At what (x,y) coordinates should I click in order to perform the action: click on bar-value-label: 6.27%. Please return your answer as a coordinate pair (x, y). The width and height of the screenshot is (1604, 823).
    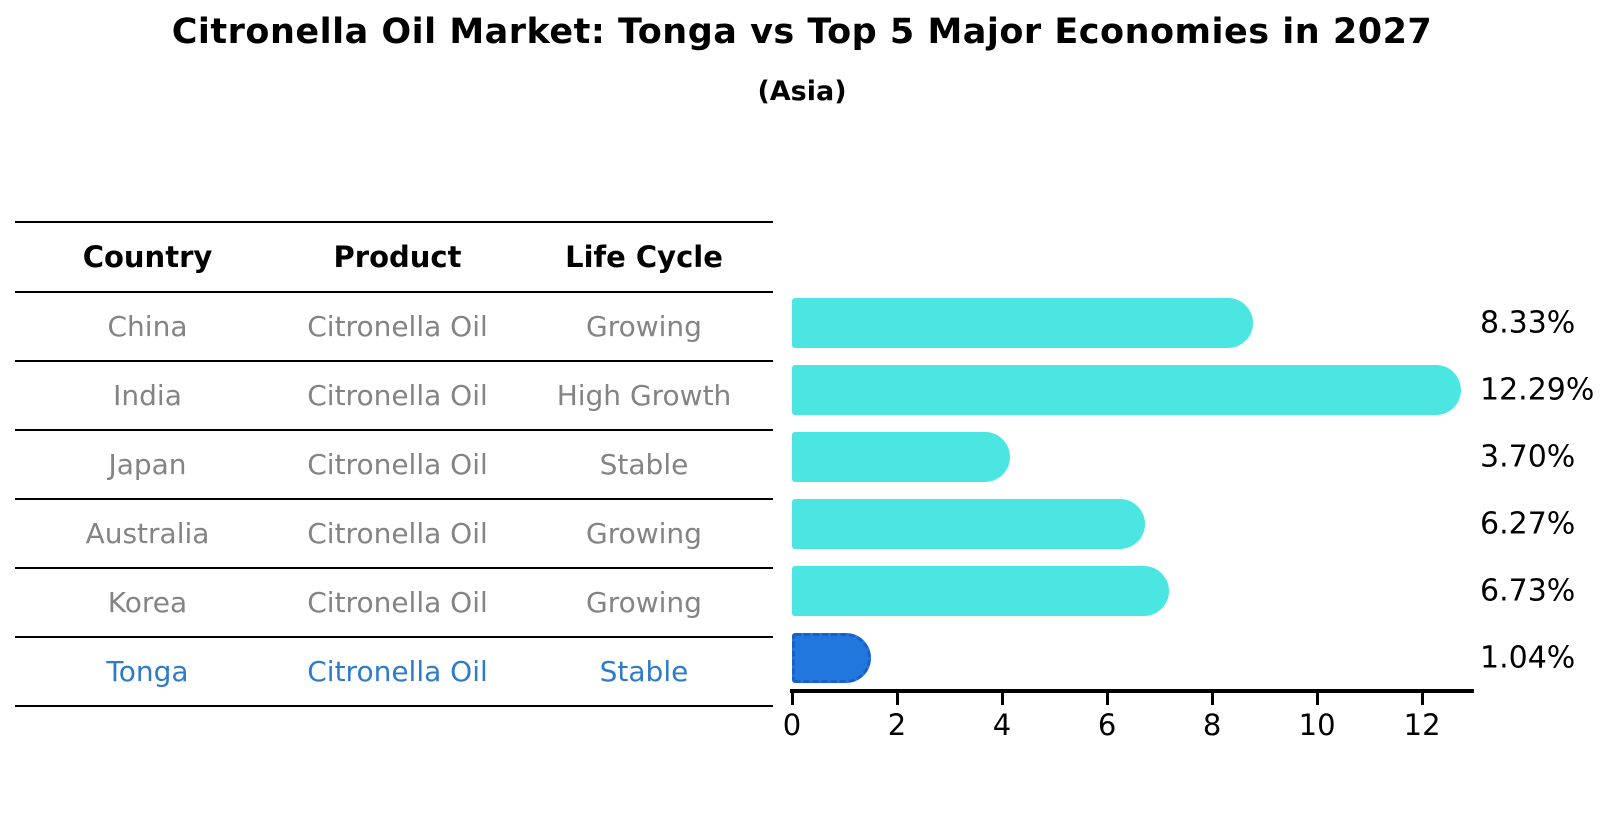
    Looking at the image, I should click on (1528, 523).